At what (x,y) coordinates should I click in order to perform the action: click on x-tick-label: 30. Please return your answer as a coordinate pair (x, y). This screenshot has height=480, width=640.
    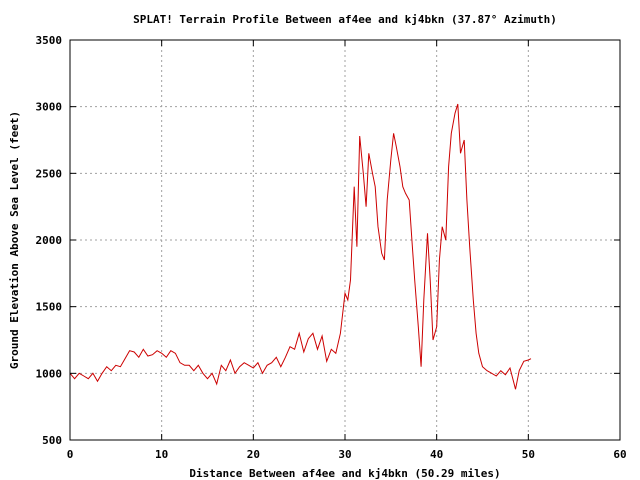
    Looking at the image, I should click on (344, 454).